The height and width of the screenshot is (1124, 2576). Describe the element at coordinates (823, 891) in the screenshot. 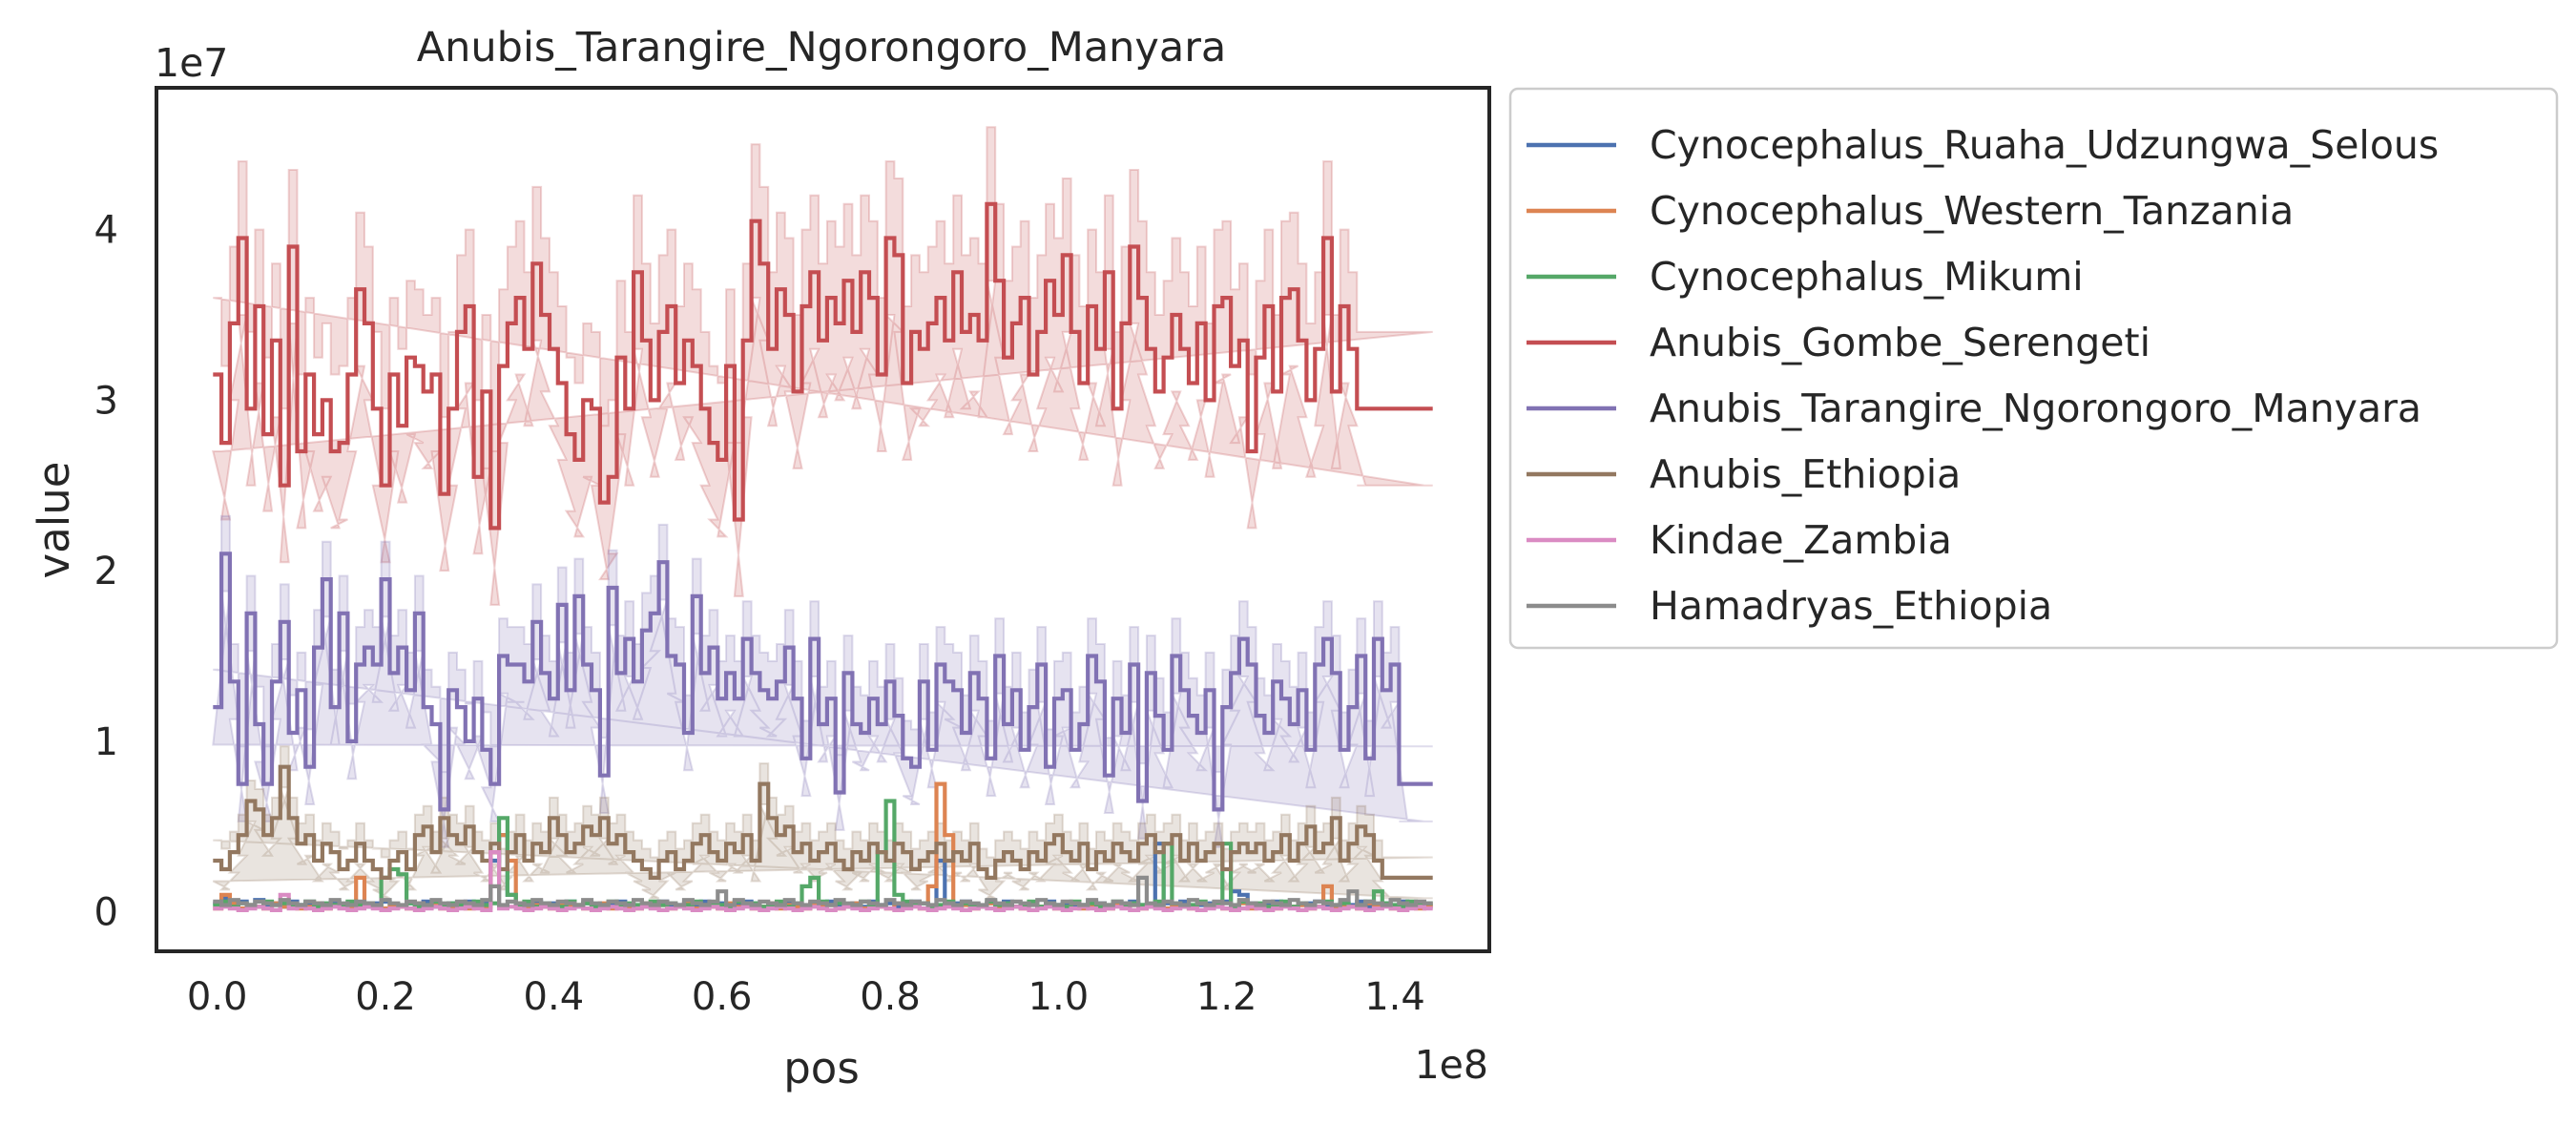

I see `series-line-hamadryas-ethiopia` at that location.